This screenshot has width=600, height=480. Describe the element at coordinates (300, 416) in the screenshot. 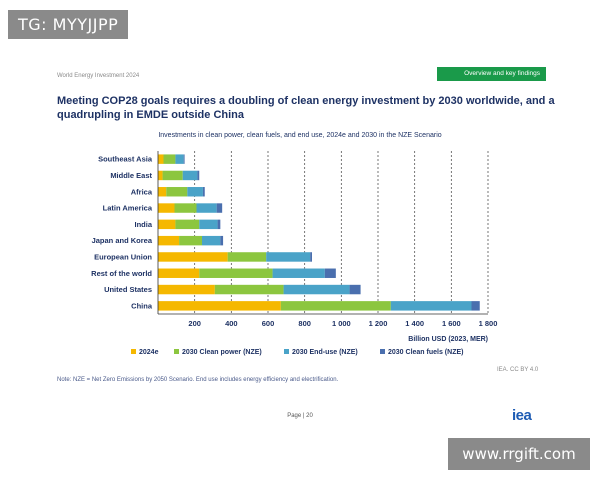

I see `page-number: Page | 20` at that location.